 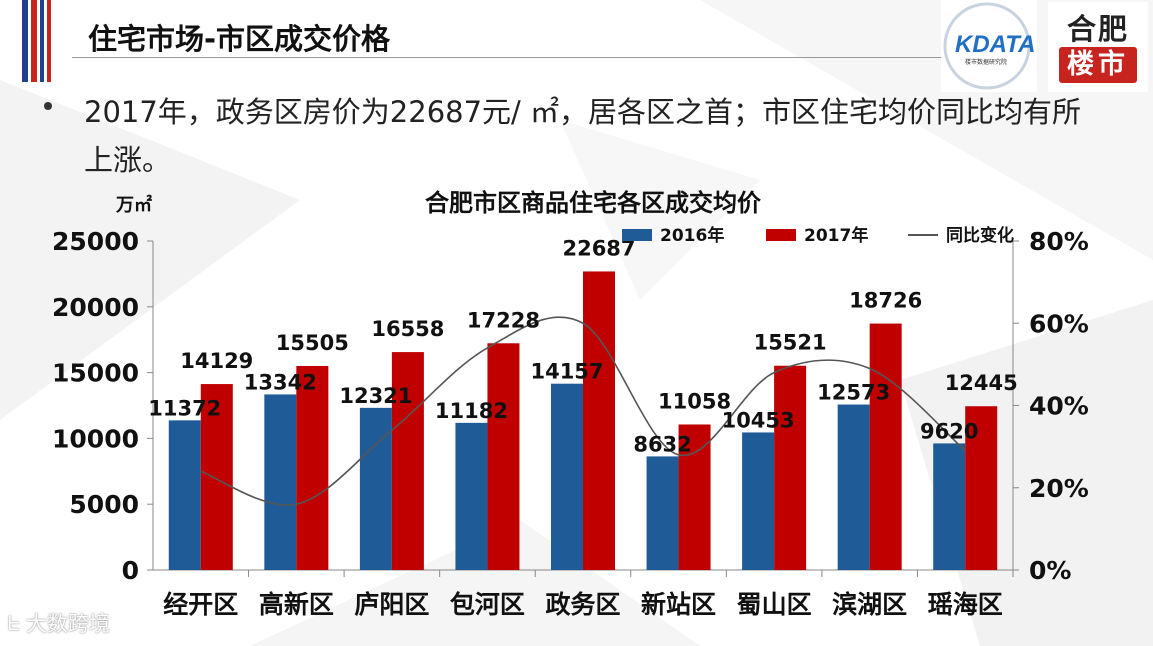 What do you see at coordinates (1059, 406) in the screenshot?
I see `y2-tick-label: 40%` at bounding box center [1059, 406].